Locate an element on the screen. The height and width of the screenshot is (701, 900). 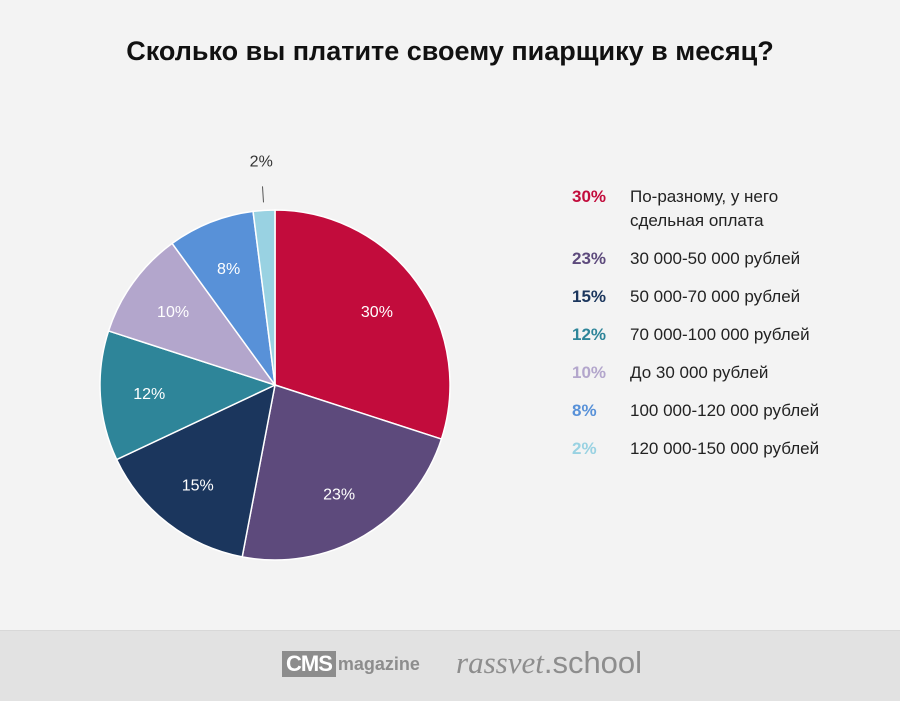
legend-label: 120 000-150 000 рублей is located at coordinates (725, 448).